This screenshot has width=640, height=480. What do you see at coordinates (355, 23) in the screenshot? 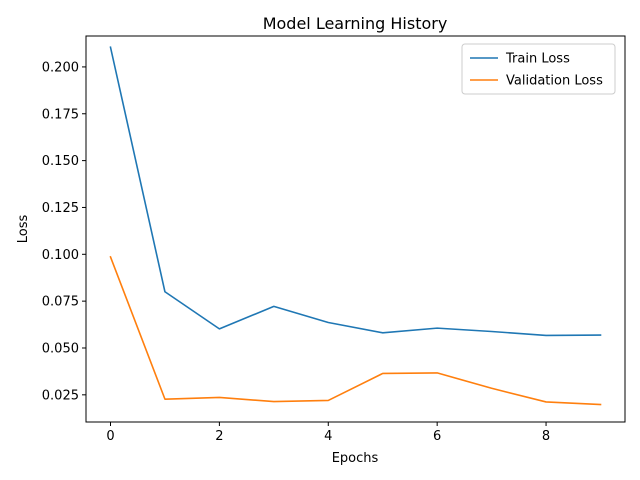
I see `chart-title: Model Learning History` at bounding box center [355, 23].